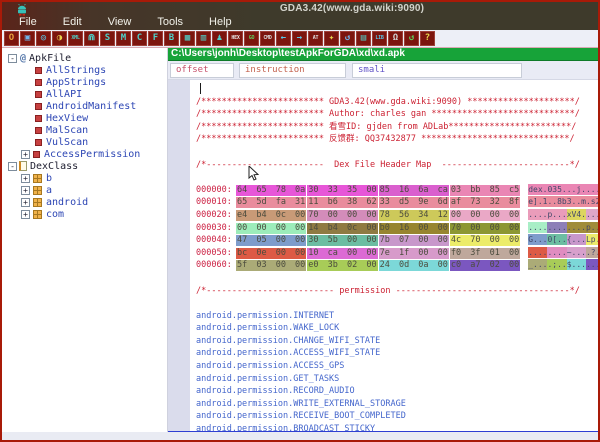 This screenshot has width=600, height=442. What do you see at coordinates (413, 203) in the screenshot?
I see `hex-bytes: 33 d5 9e 6d` at bounding box center [413, 203].